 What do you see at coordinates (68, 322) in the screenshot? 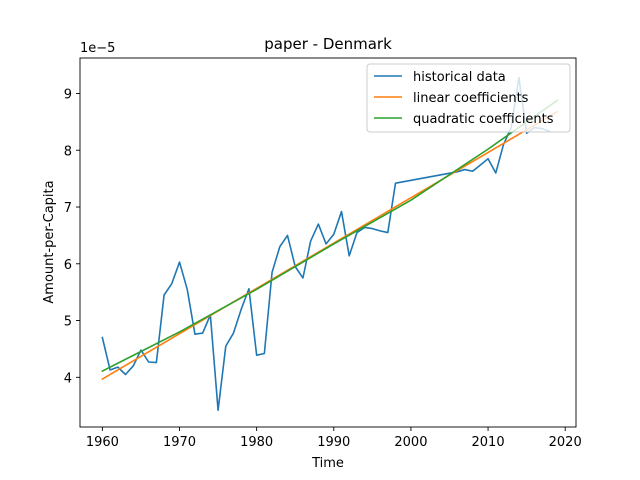
I see `y-tick-label: 5` at bounding box center [68, 322].